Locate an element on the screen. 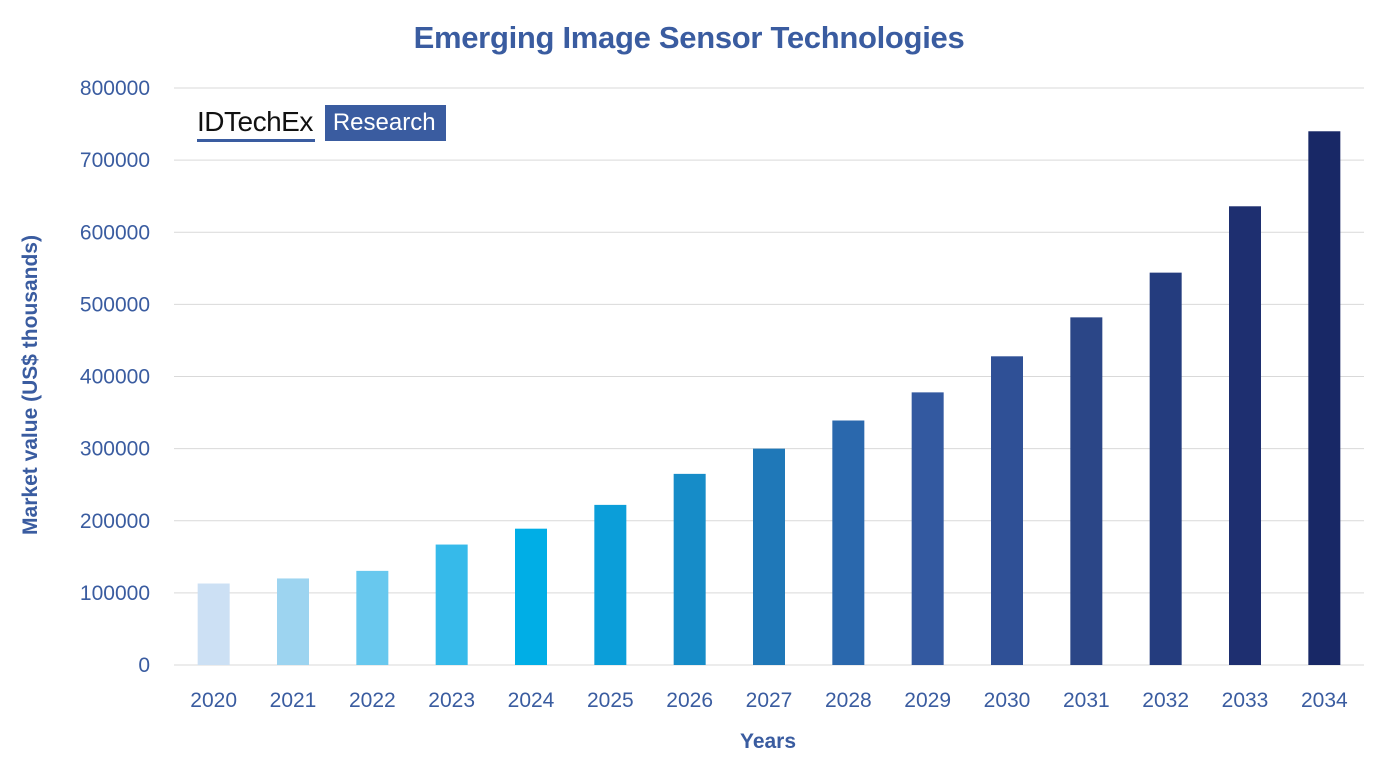 The image size is (1378, 776). x-axis-label: Years is located at coordinates (768, 741).